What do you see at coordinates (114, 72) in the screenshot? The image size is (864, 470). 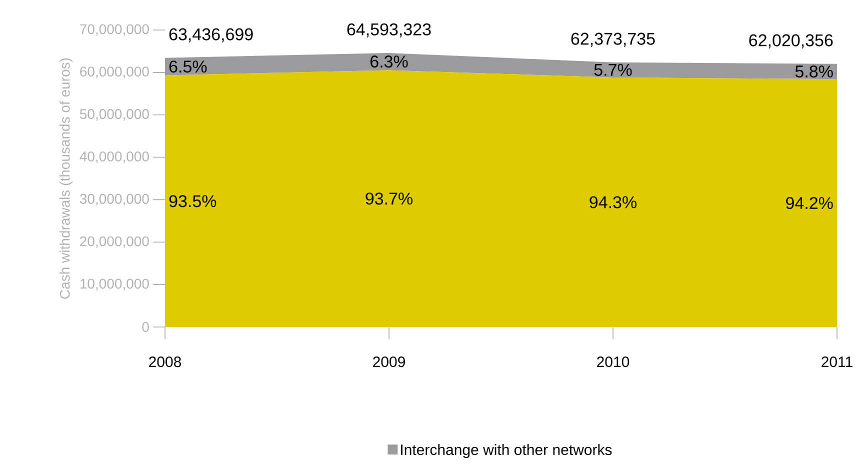 I see `y-tick-label: 60,000,000` at bounding box center [114, 72].